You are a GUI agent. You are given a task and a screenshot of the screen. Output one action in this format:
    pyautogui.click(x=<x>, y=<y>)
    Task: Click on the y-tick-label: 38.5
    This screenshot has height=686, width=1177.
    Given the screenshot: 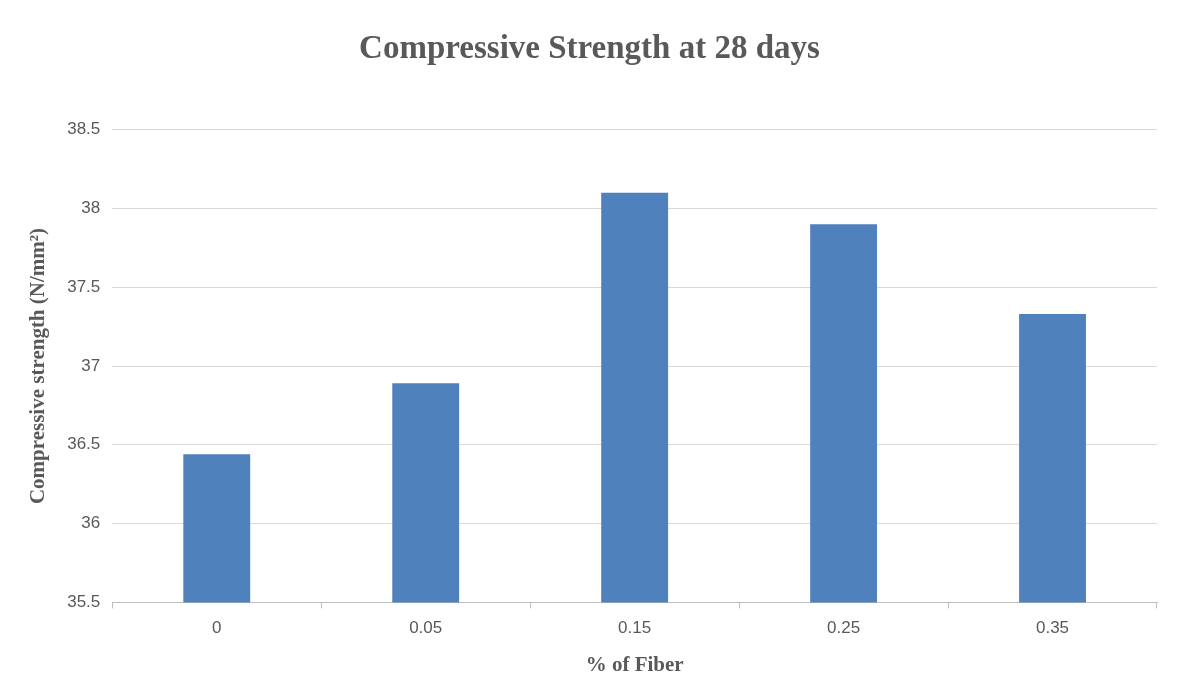 What is the action you would take?
    pyautogui.click(x=84, y=129)
    